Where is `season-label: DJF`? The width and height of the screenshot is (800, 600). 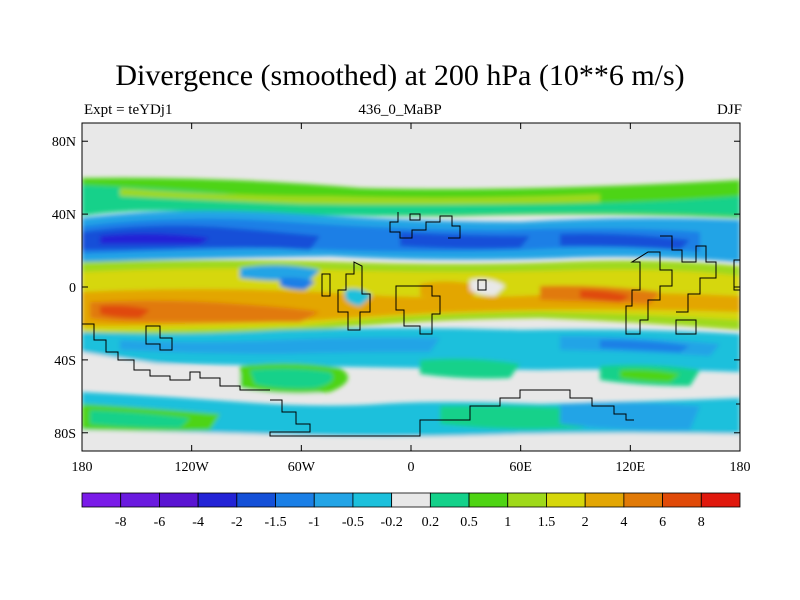 season-label: DJF is located at coordinates (729, 110).